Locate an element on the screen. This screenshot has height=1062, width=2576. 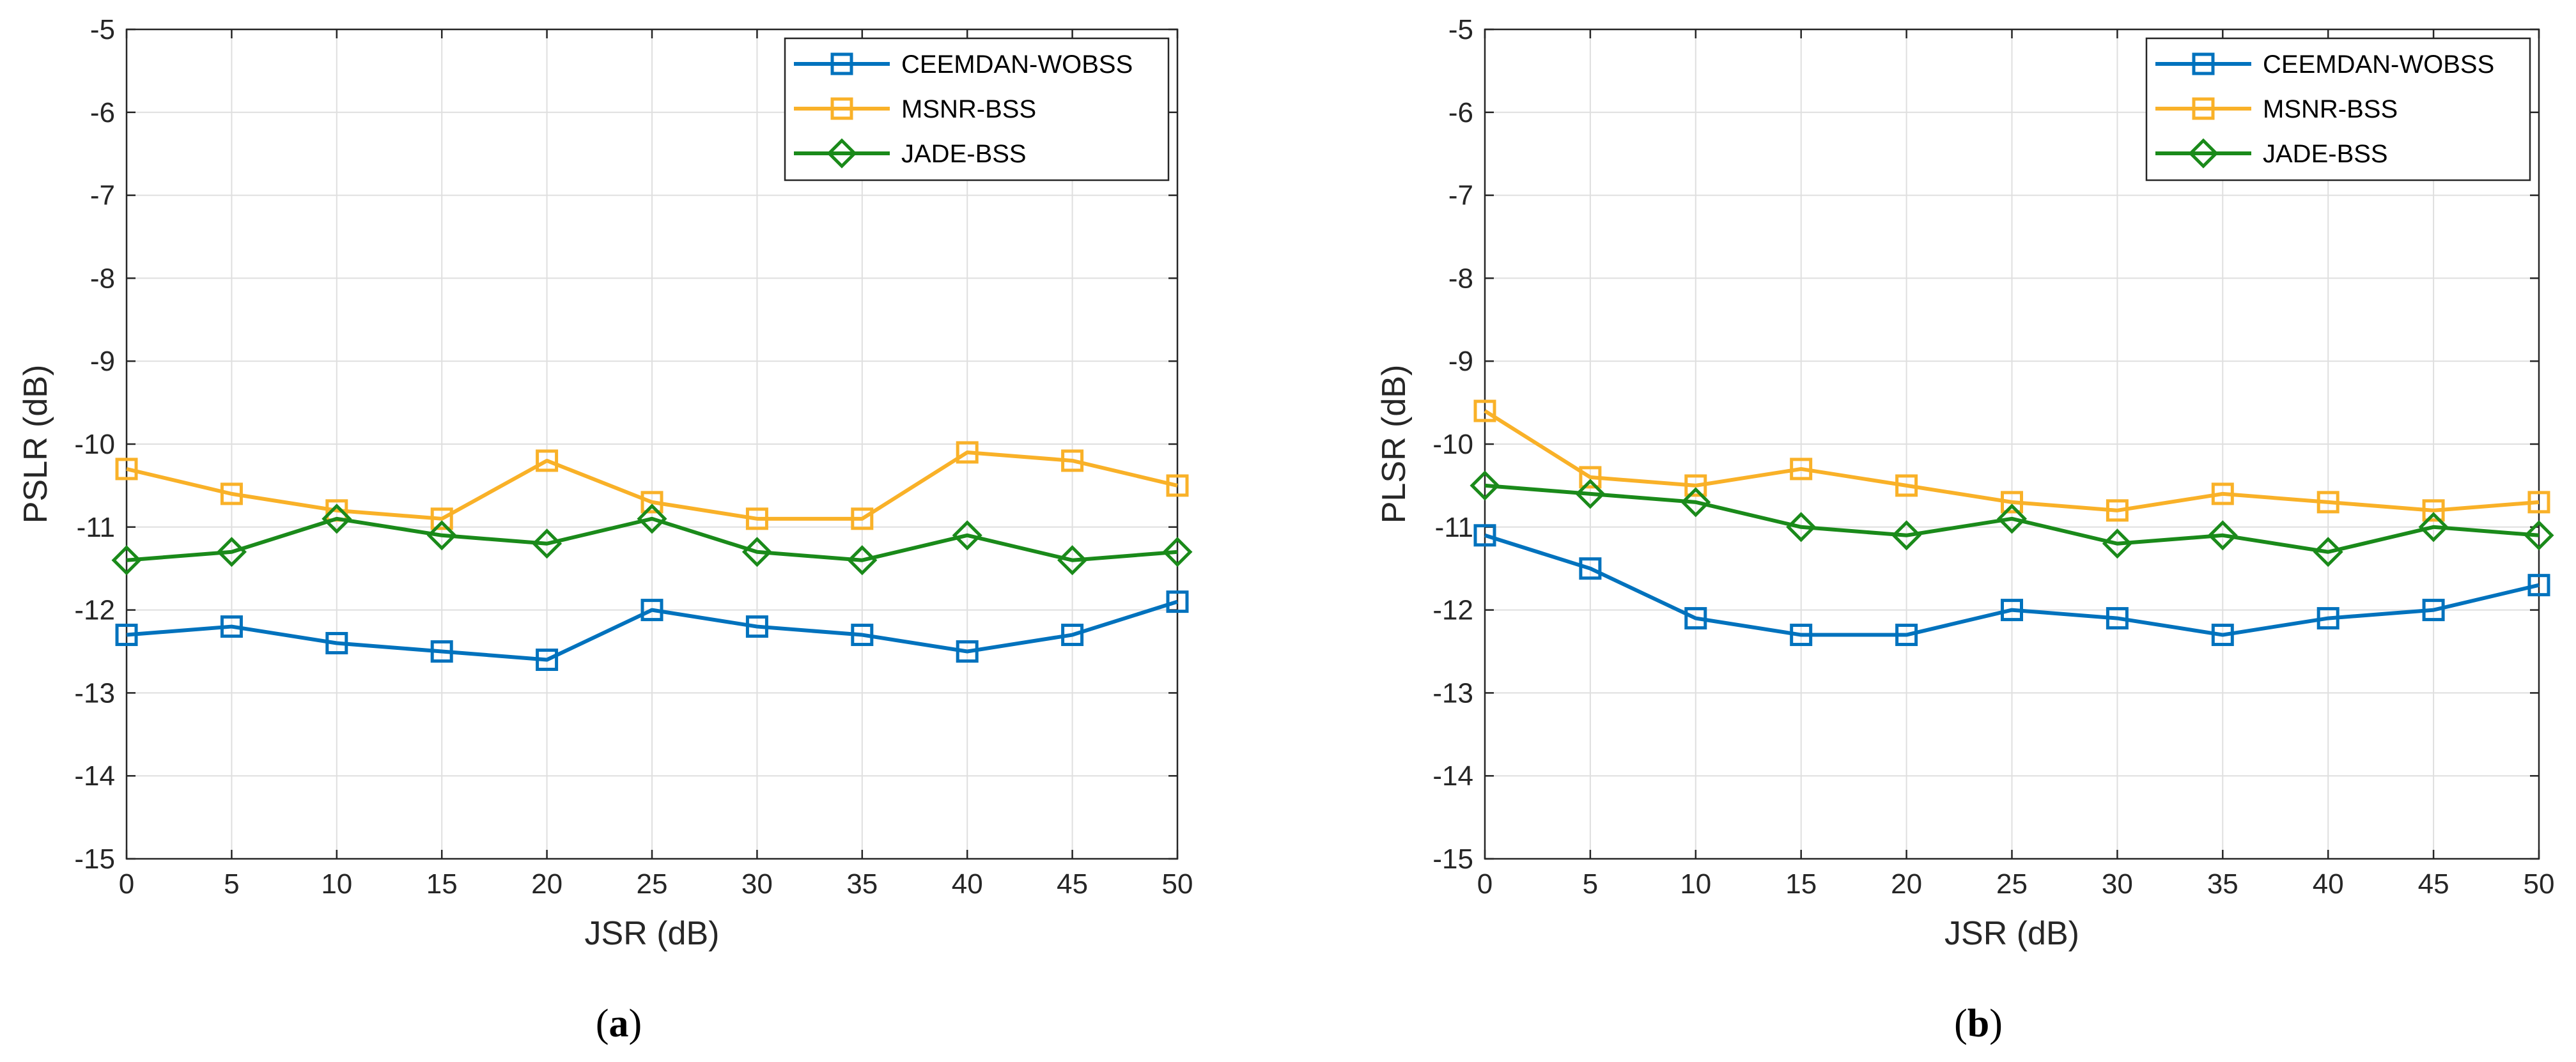
figure-caption: (a) is located at coordinates (619, 1023).